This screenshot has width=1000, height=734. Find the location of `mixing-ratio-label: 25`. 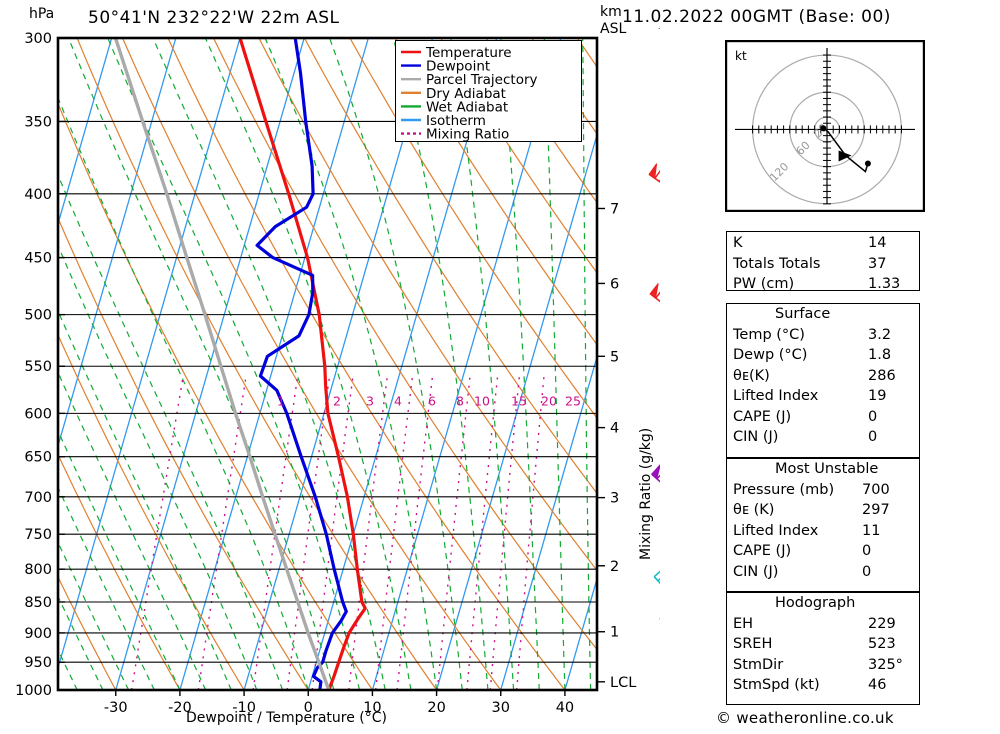

mixing-ratio-label: 25 is located at coordinates (573, 400).